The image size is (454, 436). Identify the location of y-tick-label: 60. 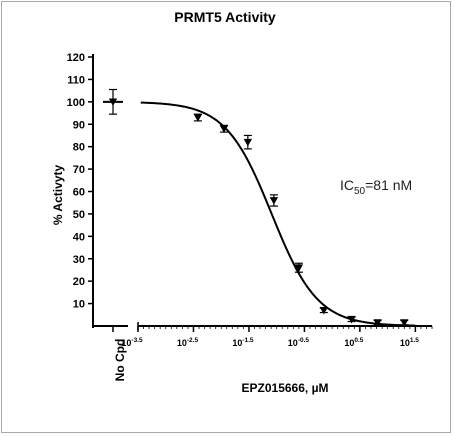
(79, 193).